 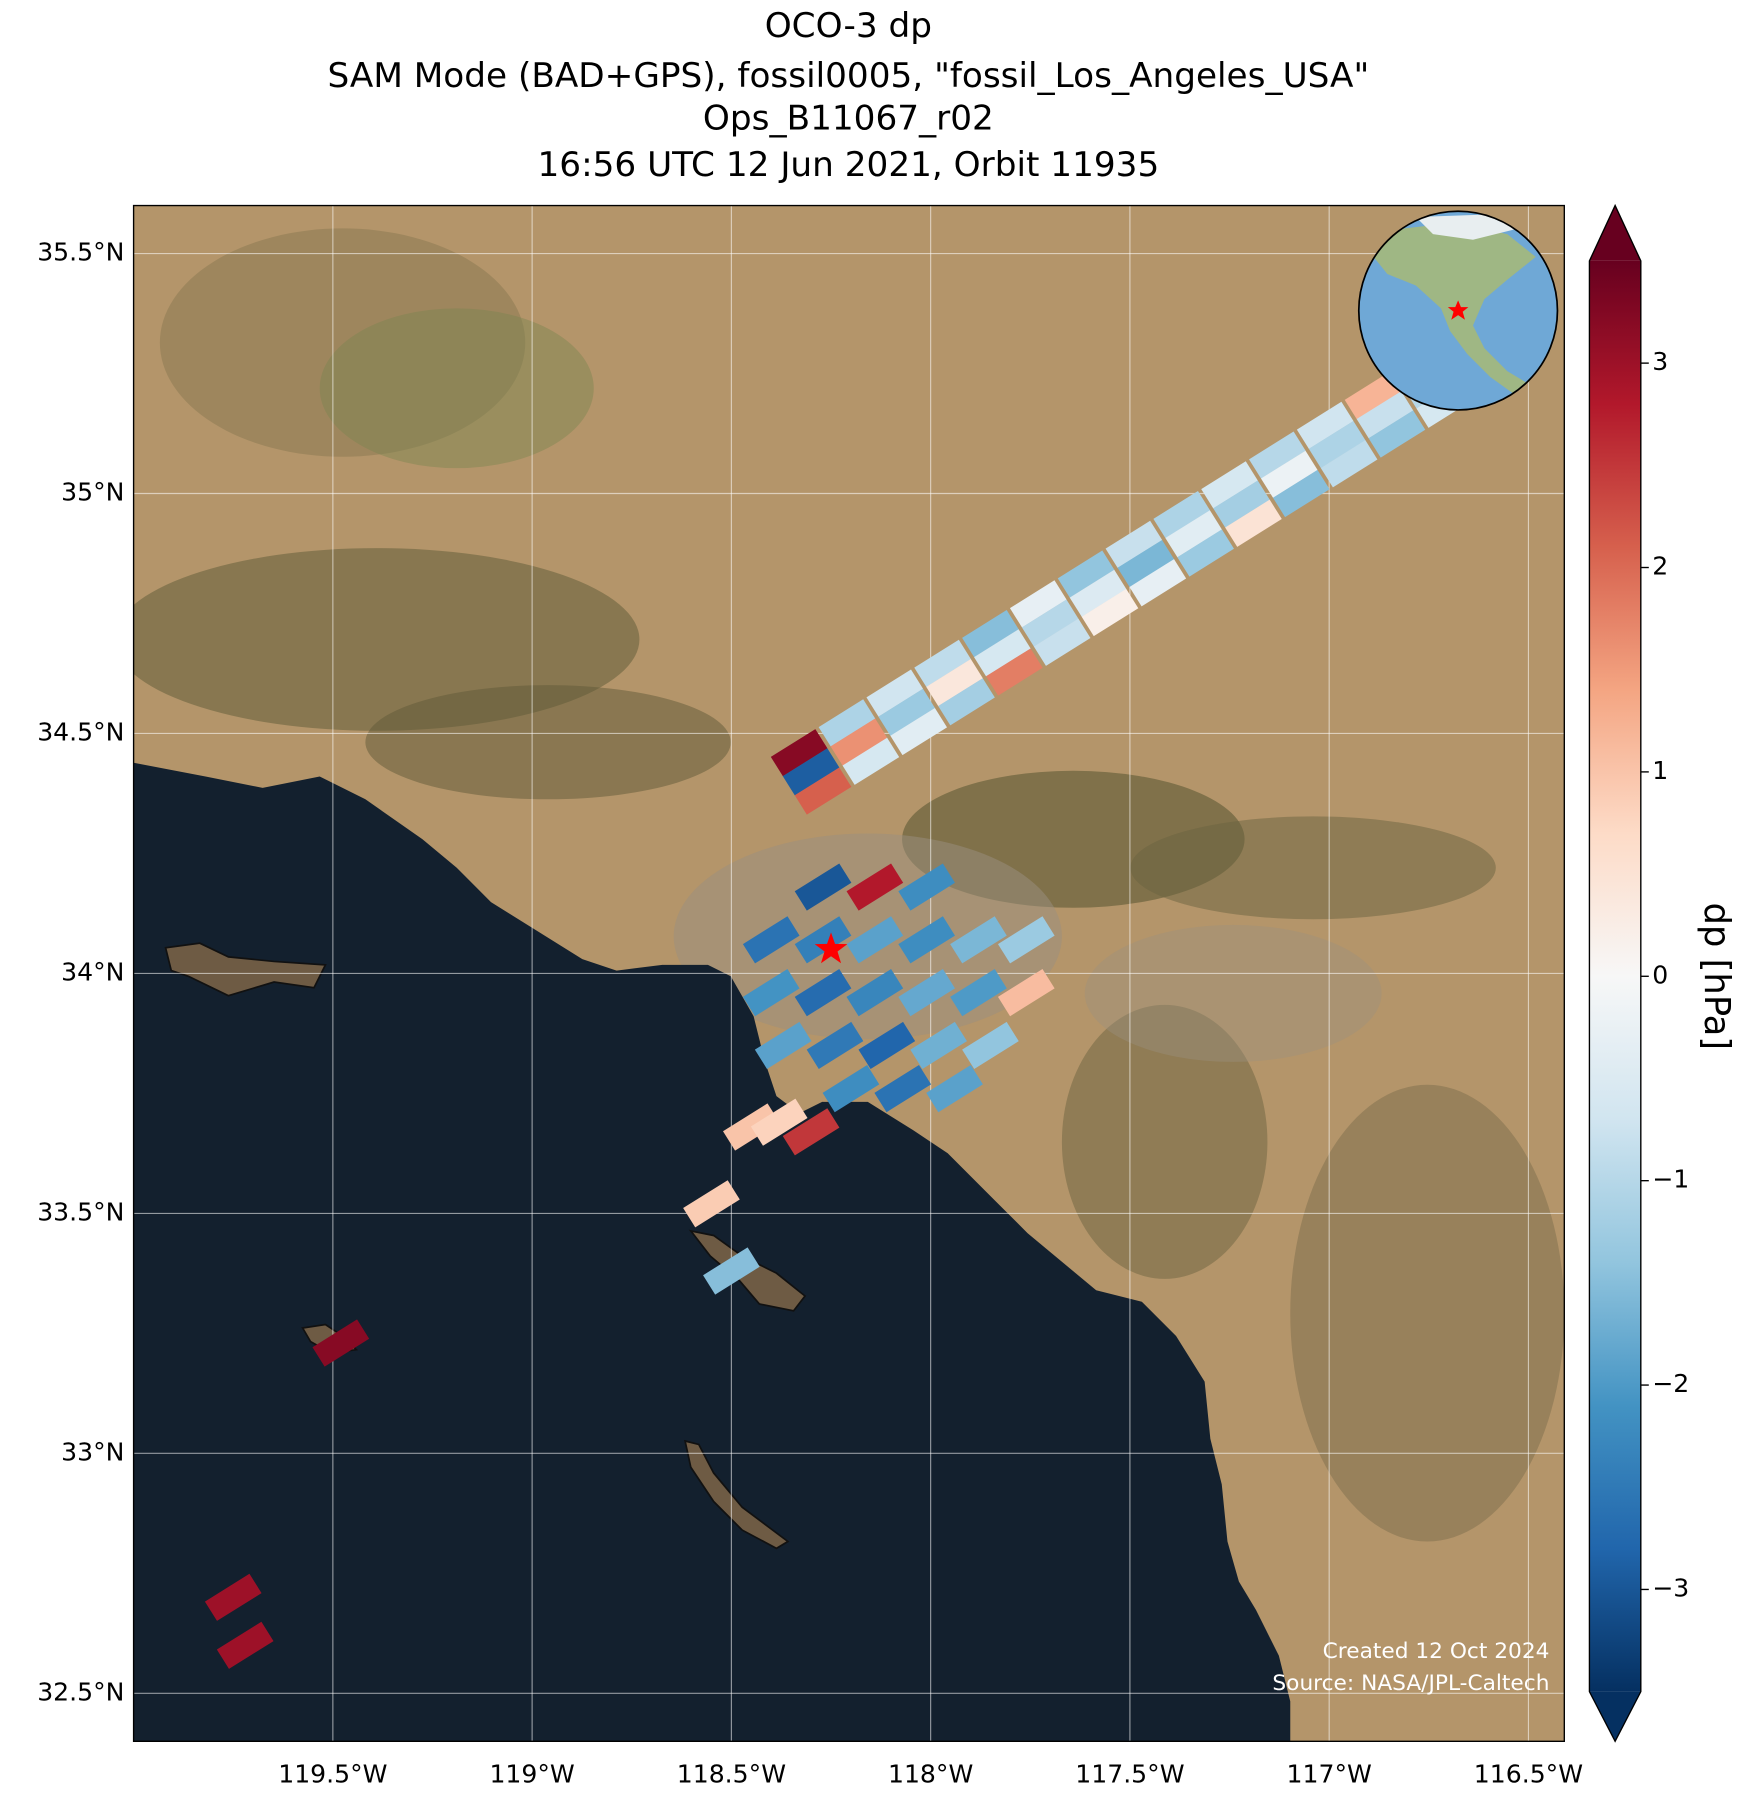 I want to click on colorbar-tick-label: 3, so click(x=1660, y=361).